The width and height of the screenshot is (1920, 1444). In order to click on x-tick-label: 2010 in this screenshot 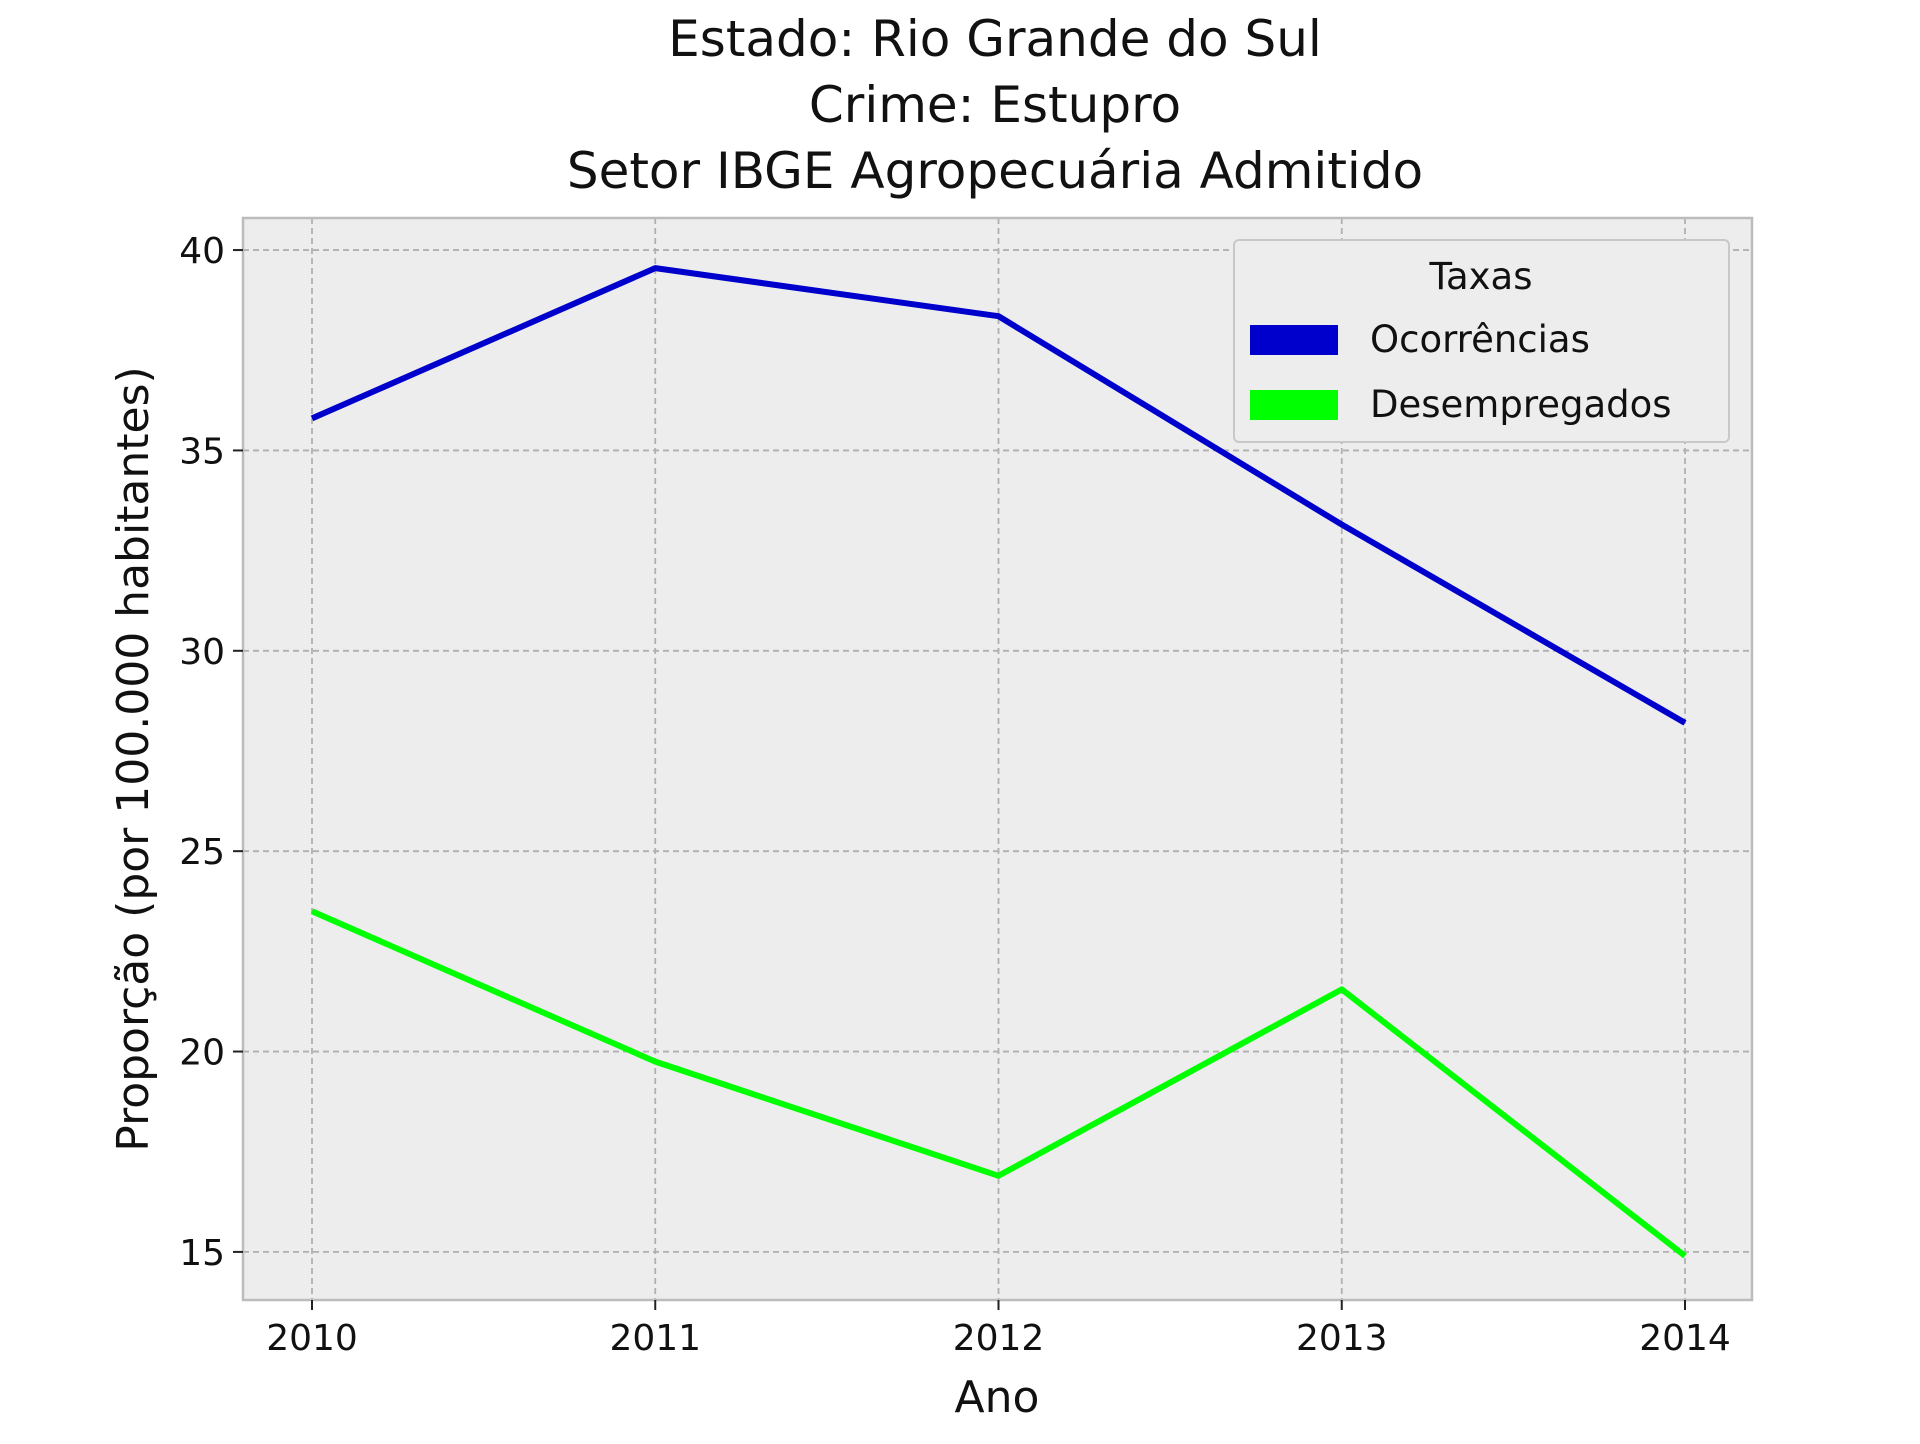, I will do `click(312, 1338)`.